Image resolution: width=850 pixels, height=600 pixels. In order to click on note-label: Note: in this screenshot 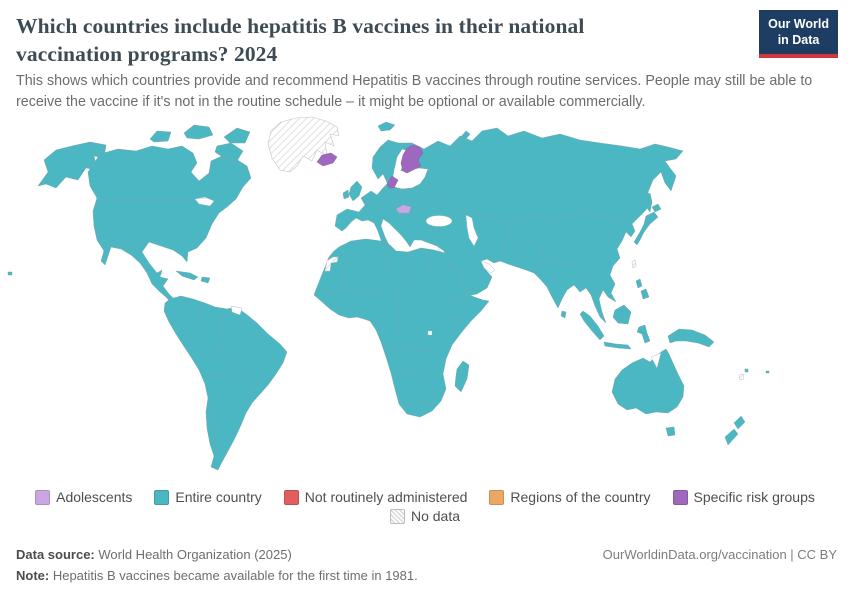, I will do `click(33, 575)`.